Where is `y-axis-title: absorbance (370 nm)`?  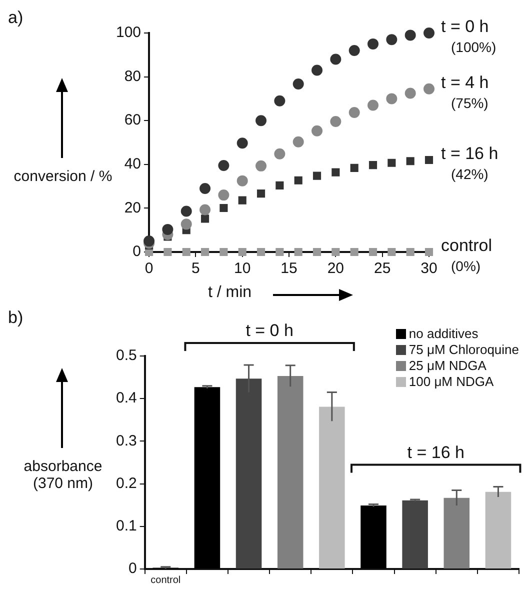 y-axis-title: absorbance (370 nm) is located at coordinates (63, 475).